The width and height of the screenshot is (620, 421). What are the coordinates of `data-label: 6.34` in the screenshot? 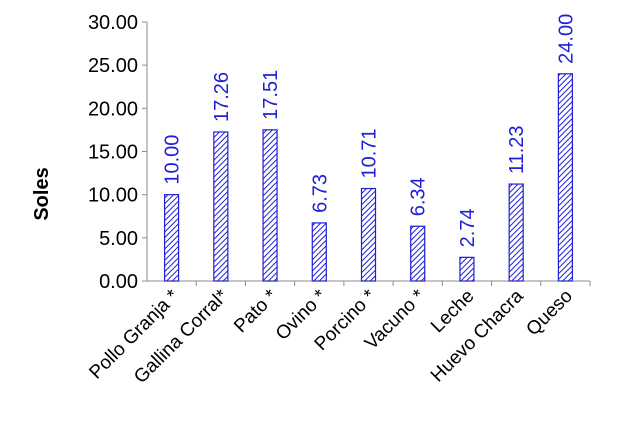 It's located at (419, 196).